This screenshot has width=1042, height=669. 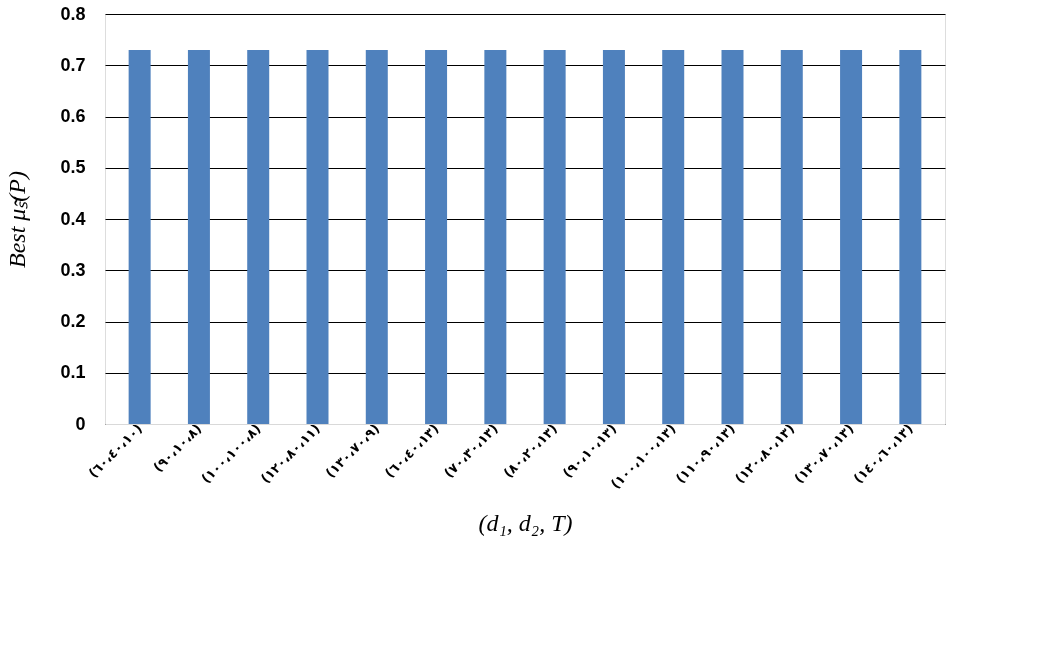 What do you see at coordinates (177, 447) in the screenshot?
I see `x-tick-label: (٩٠،١٠،٨)` at bounding box center [177, 447].